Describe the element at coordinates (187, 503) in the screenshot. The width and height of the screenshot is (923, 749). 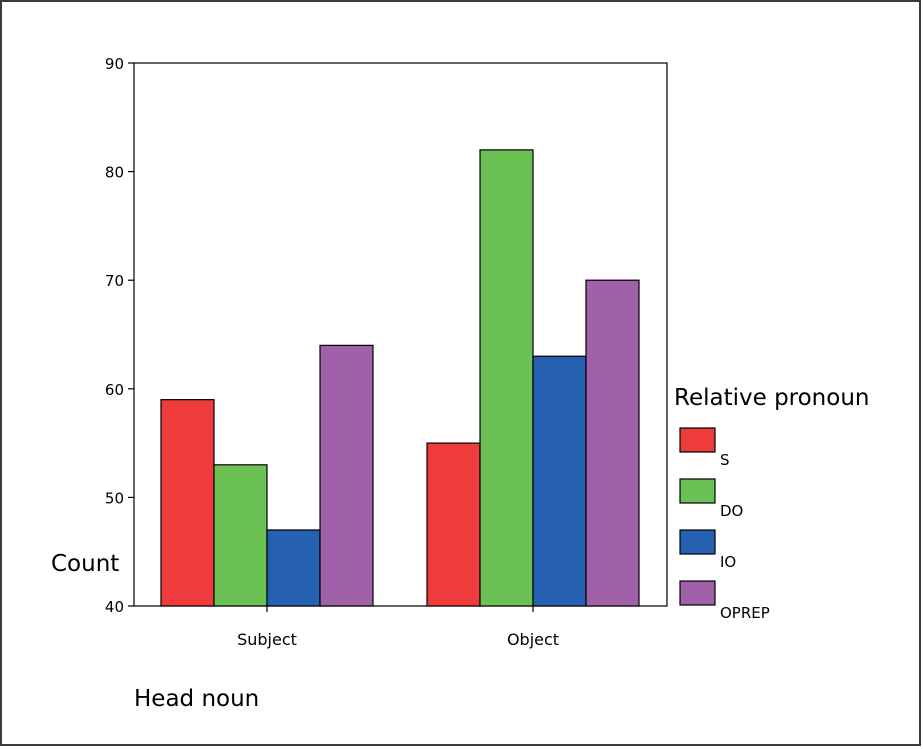
I see `bar-subject-s` at that location.